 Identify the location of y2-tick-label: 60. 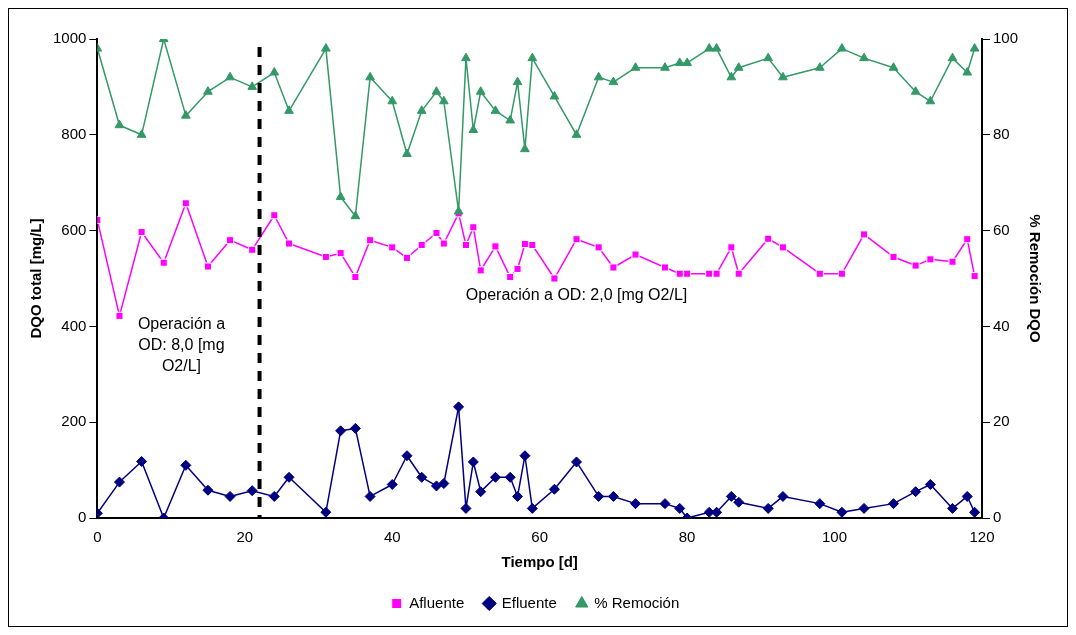
(1001, 229).